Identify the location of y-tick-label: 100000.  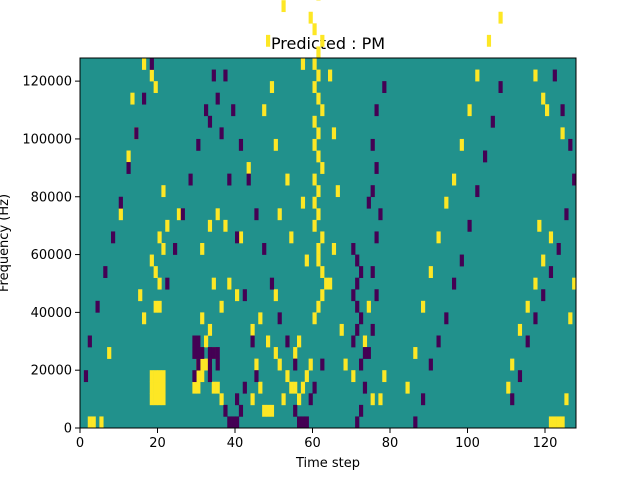
(47, 139).